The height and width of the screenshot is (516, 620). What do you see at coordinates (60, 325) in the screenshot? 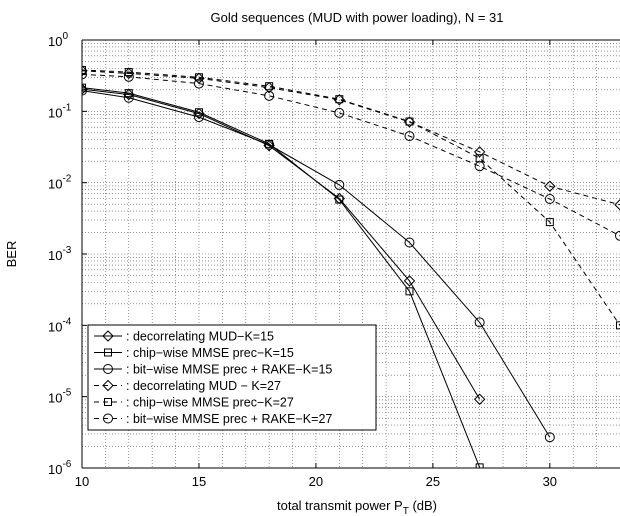
I see `y-tick-label: 10⁻⁴` at bounding box center [60, 325].